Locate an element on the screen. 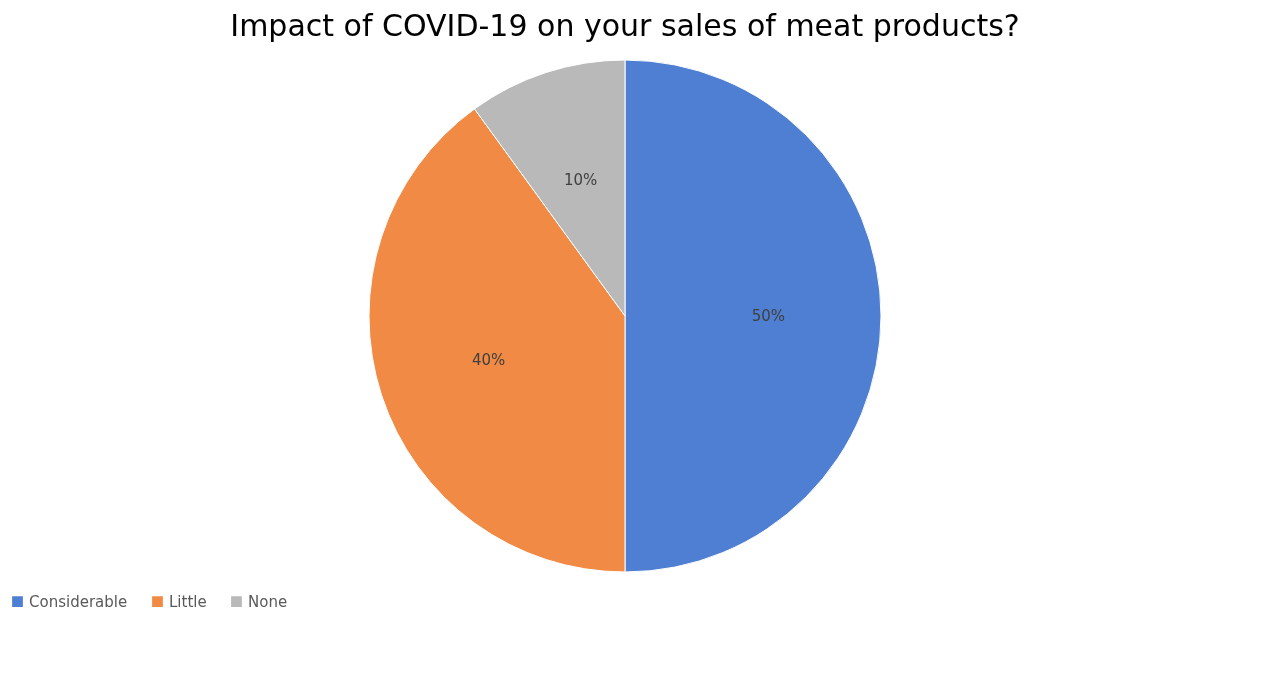 Image resolution: width=1264 pixels, height=673 pixels. legend-label: Little is located at coordinates (188, 601).